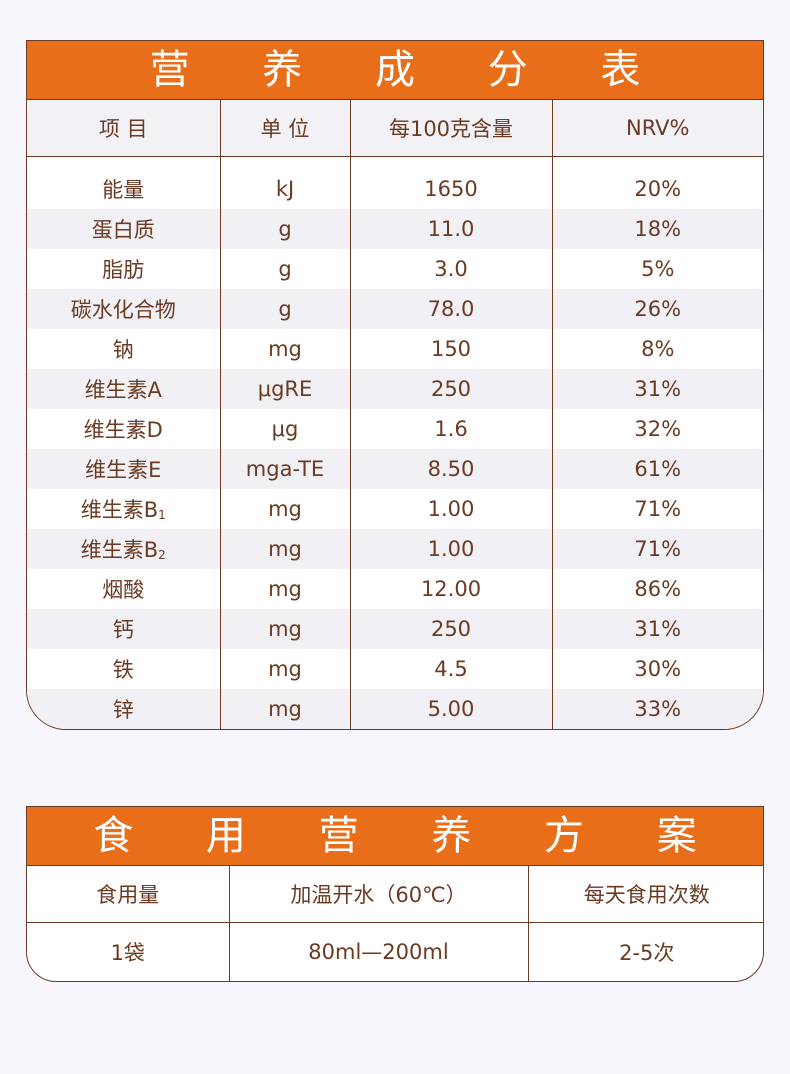 The width and height of the screenshot is (790, 1074). Describe the element at coordinates (124, 469) in the screenshot. I see `item-cell: 维生素E` at that location.